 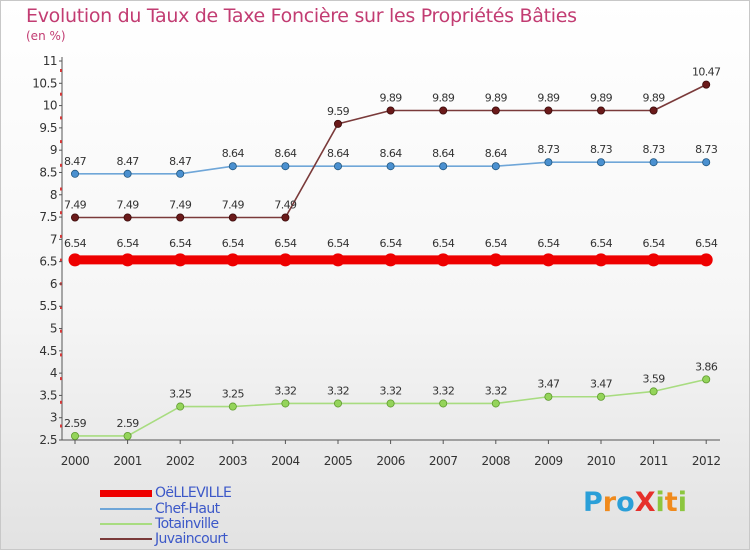 I want to click on legend-swatch-totainville, so click(x=126, y=524).